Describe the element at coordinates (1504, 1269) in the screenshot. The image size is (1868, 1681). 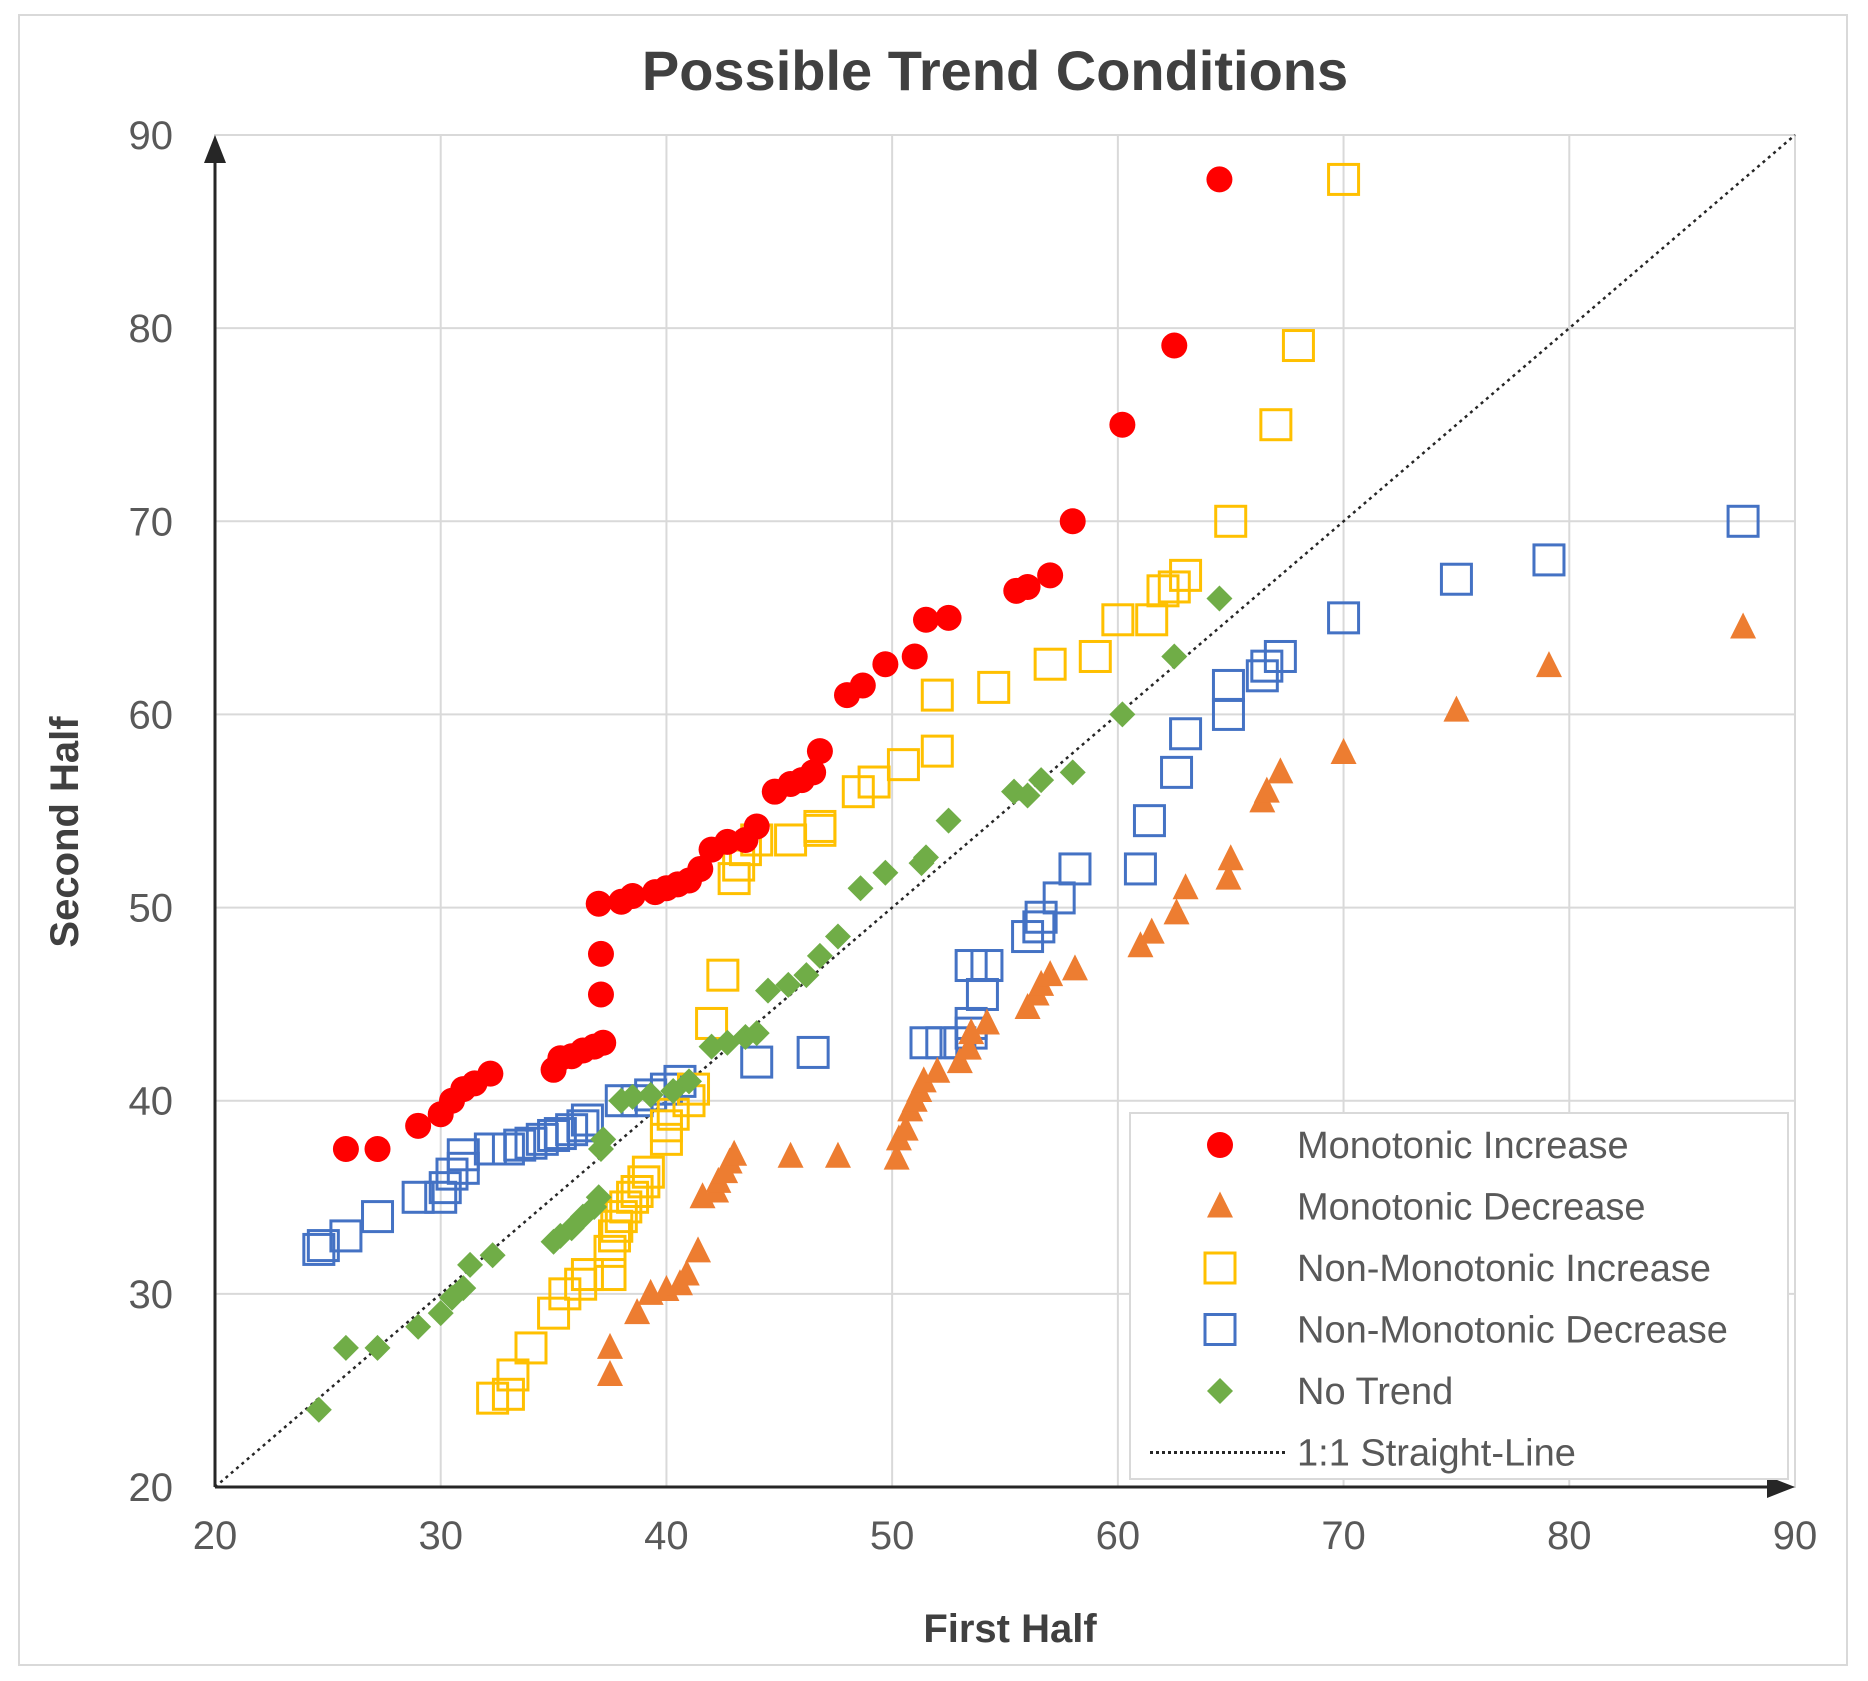
I see `legend-label: Non-Monotonic Increase` at that location.